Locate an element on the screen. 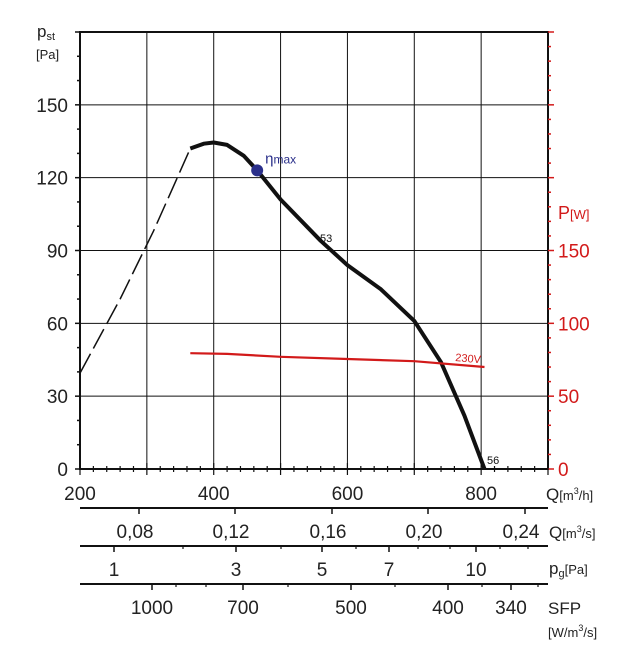 The image size is (624, 652). pg-label: pg[Pa] is located at coordinates (568, 569).